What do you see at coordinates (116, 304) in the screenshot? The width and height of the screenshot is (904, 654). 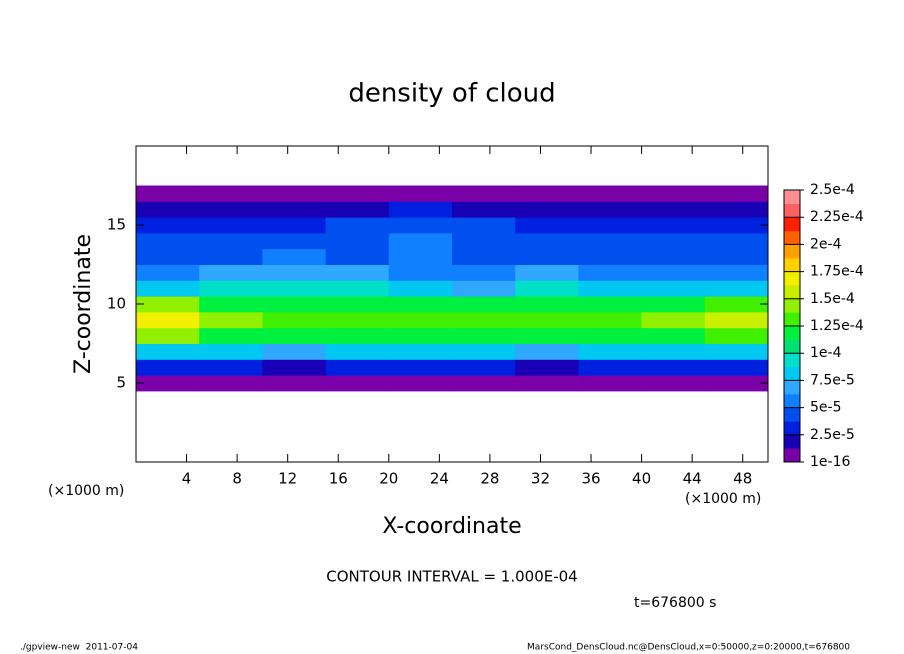 I see `y-tick-label: 10` at bounding box center [116, 304].